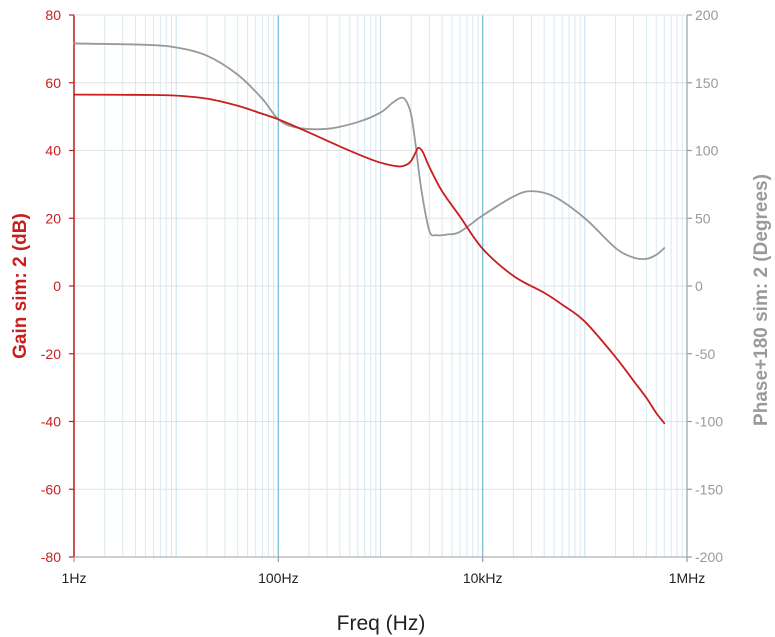 The image size is (775, 637). I want to click on right-tick-label: 100, so click(707, 151).